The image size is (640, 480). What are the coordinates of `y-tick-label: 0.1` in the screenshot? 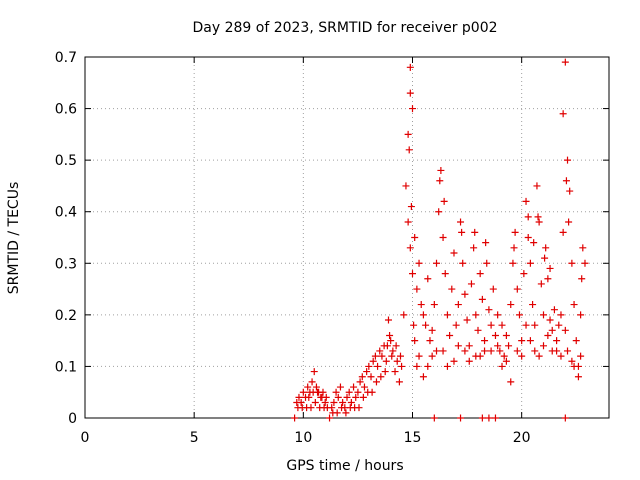 It's located at (66, 367).